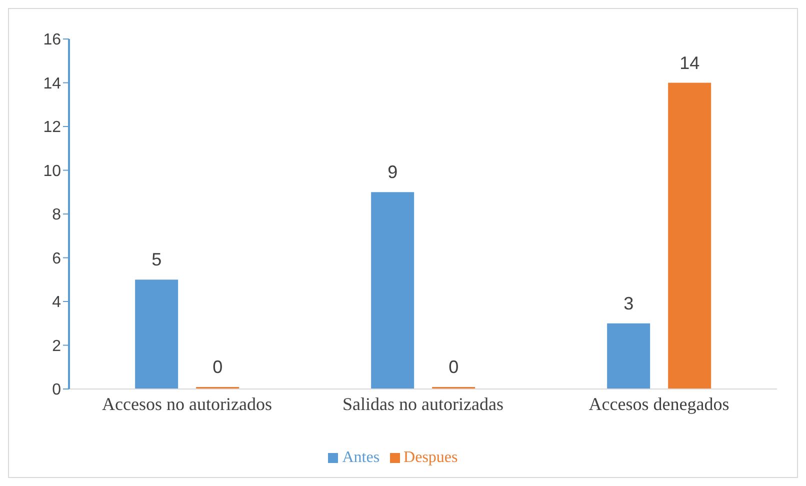  What do you see at coordinates (393, 172) in the screenshot?
I see `data-label: 9` at bounding box center [393, 172].